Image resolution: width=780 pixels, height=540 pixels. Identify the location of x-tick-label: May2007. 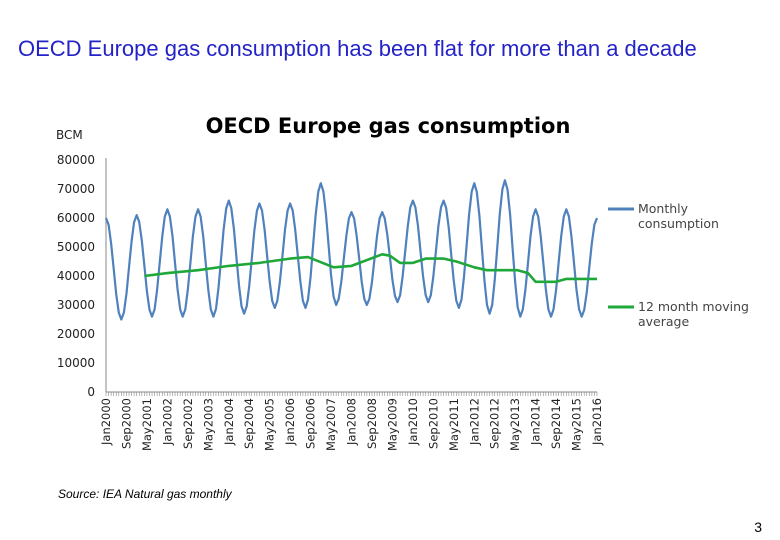
(331, 424).